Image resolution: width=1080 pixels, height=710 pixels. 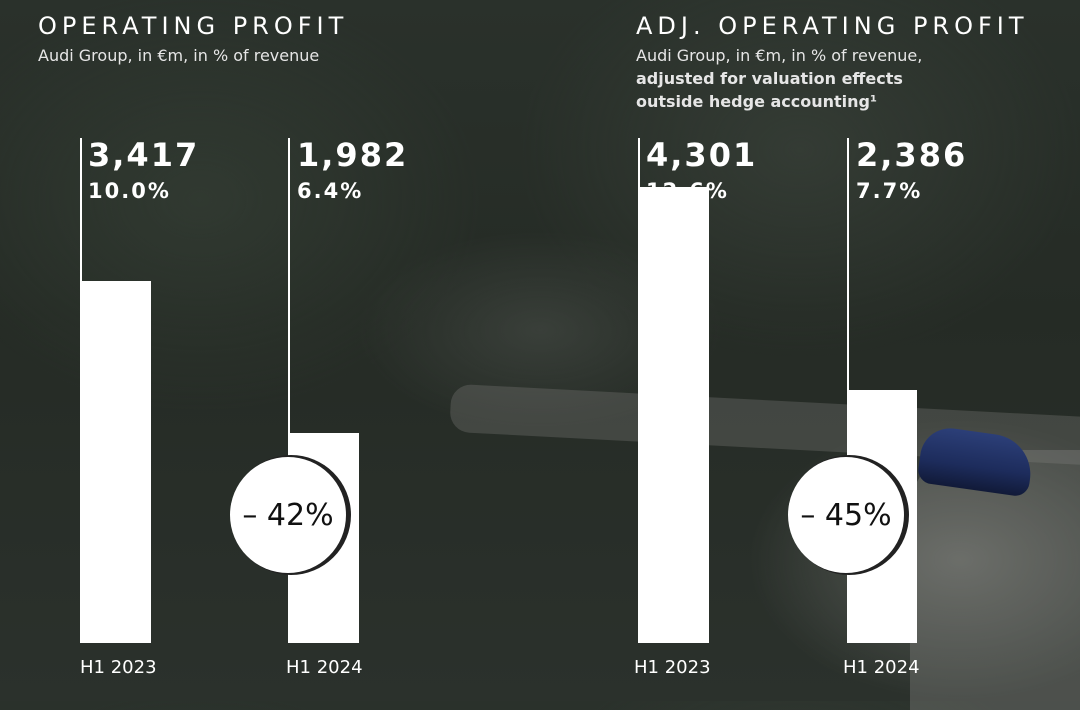 I want to click on bar-h1-2023, so click(x=115, y=462).